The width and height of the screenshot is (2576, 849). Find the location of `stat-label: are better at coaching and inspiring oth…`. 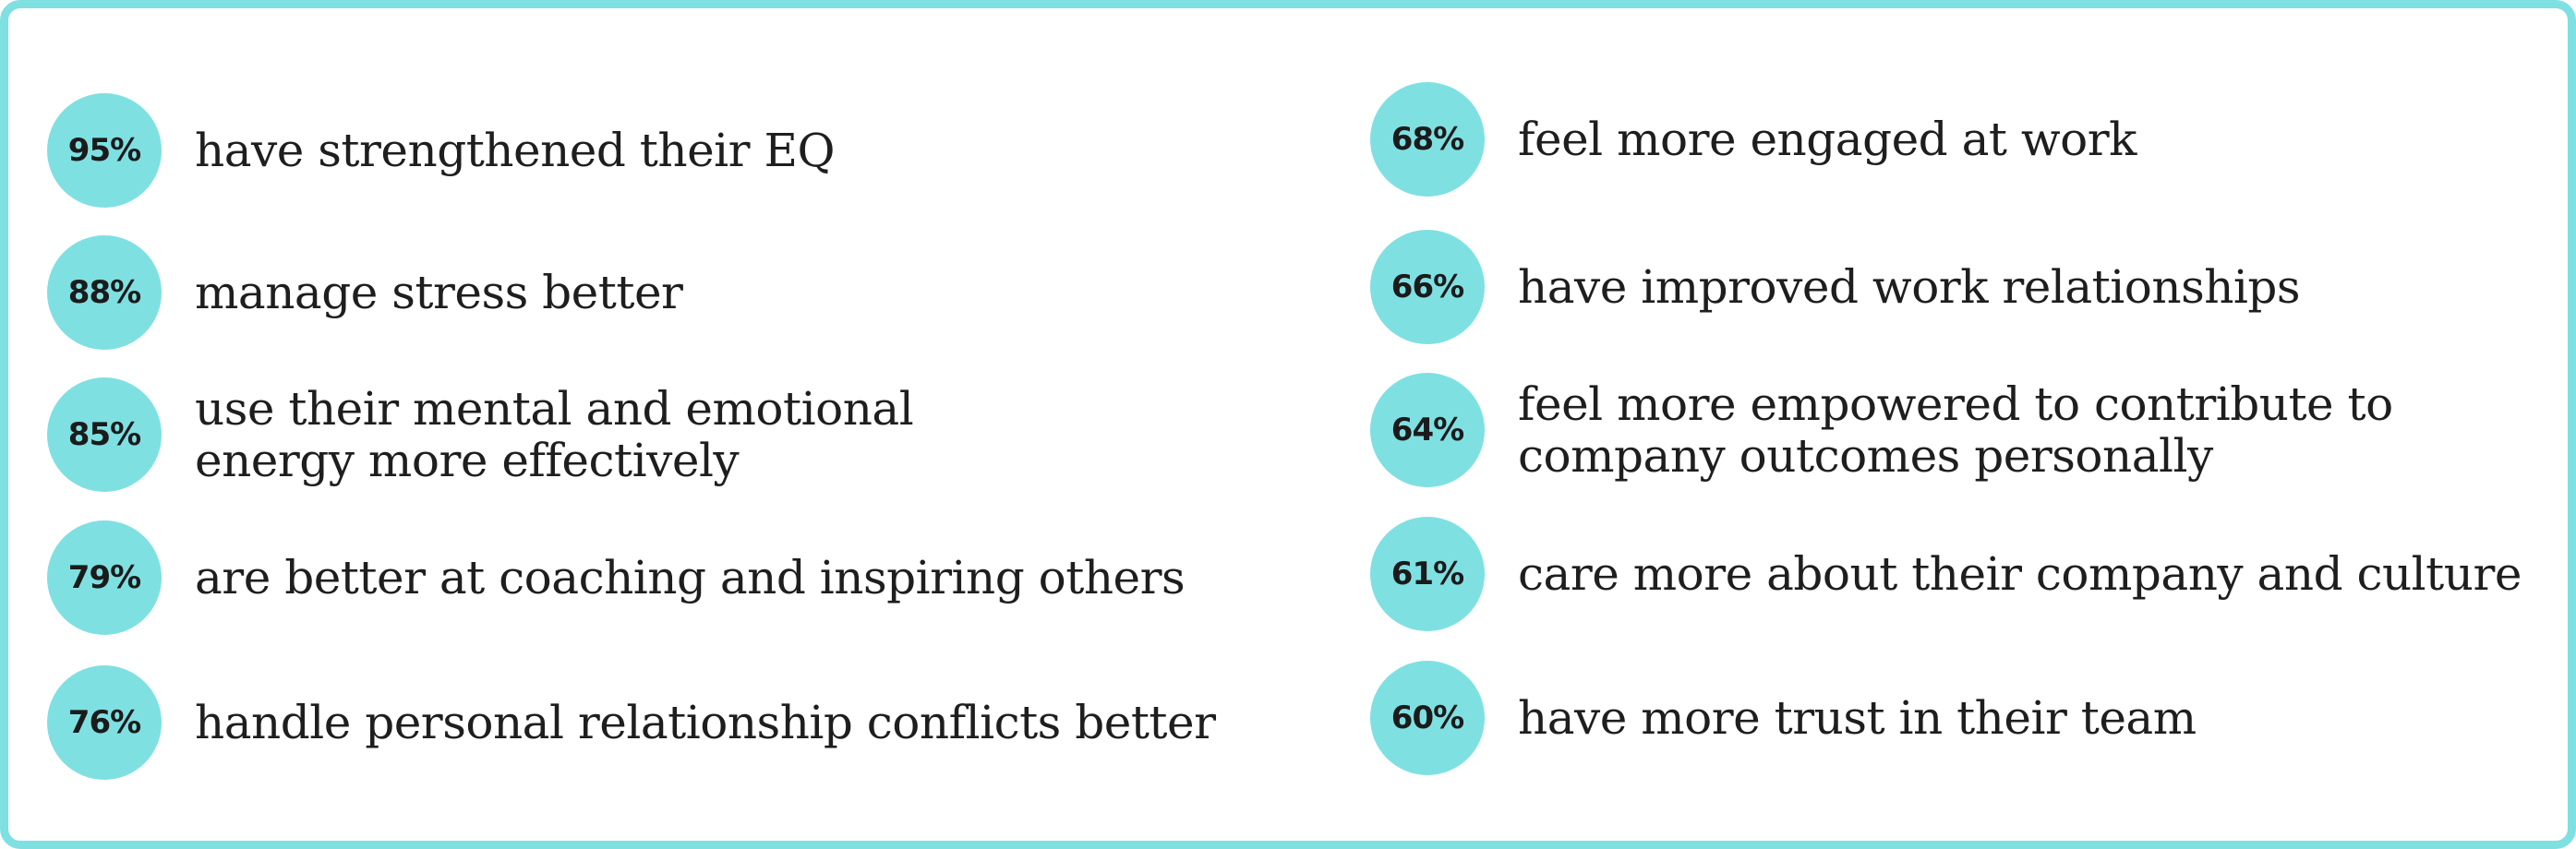

stat-label: are better at coaching and inspiring oth… is located at coordinates (690, 577).